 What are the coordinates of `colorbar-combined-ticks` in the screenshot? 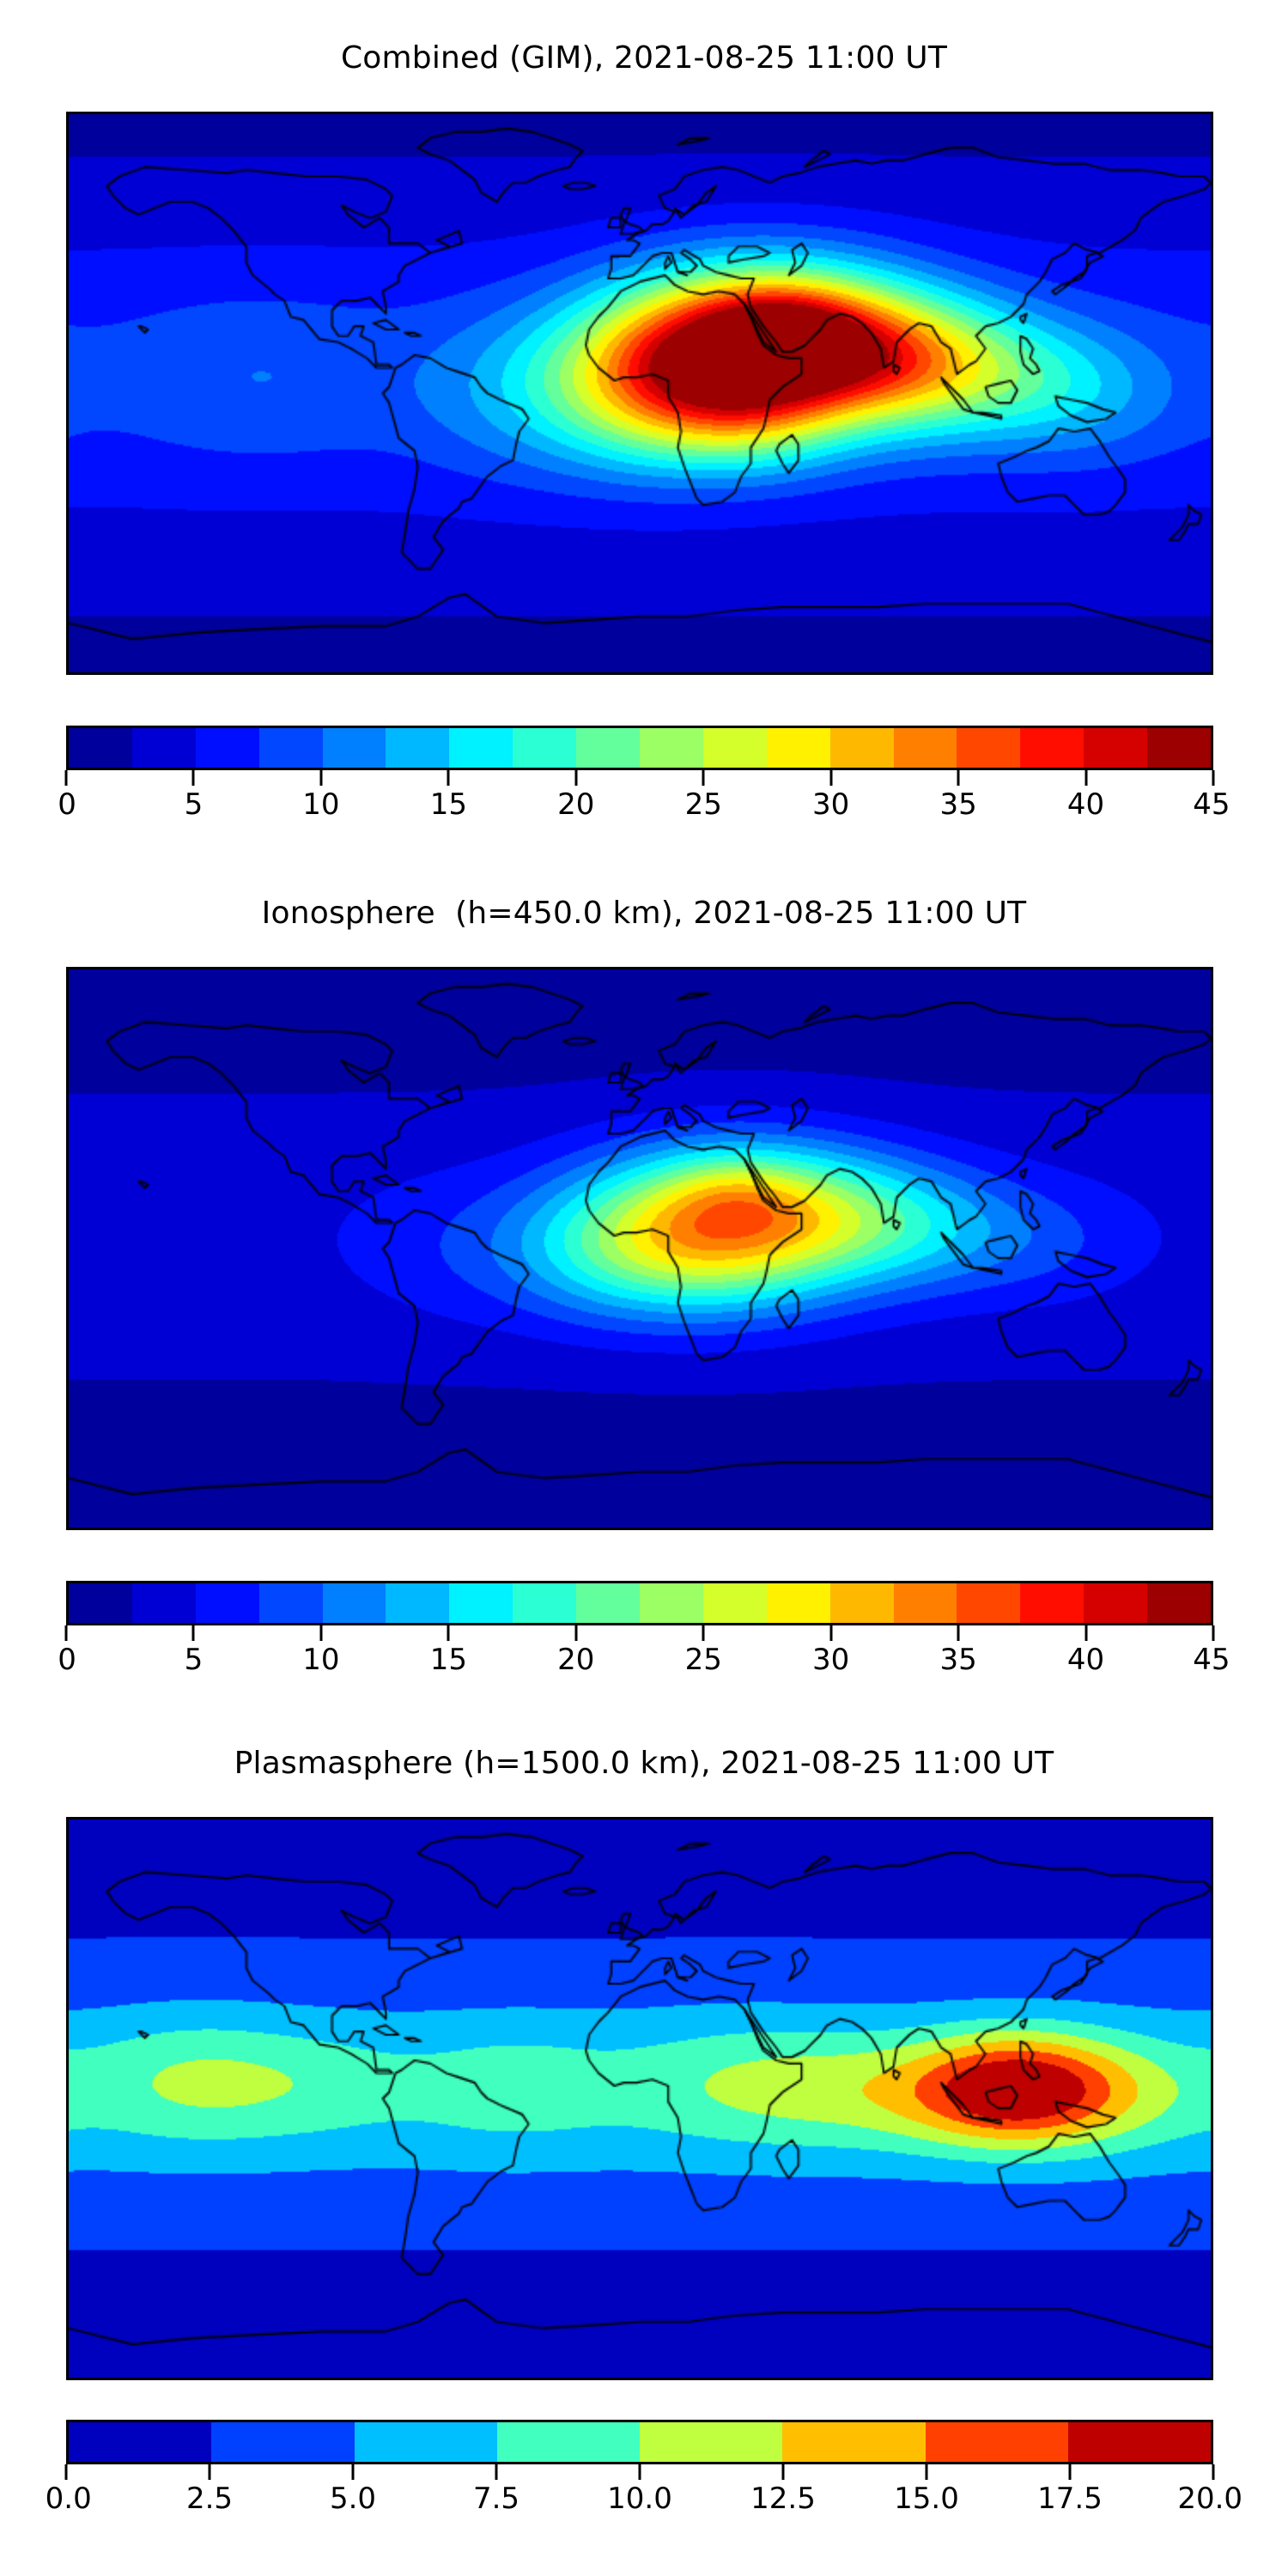 It's located at (640, 778).